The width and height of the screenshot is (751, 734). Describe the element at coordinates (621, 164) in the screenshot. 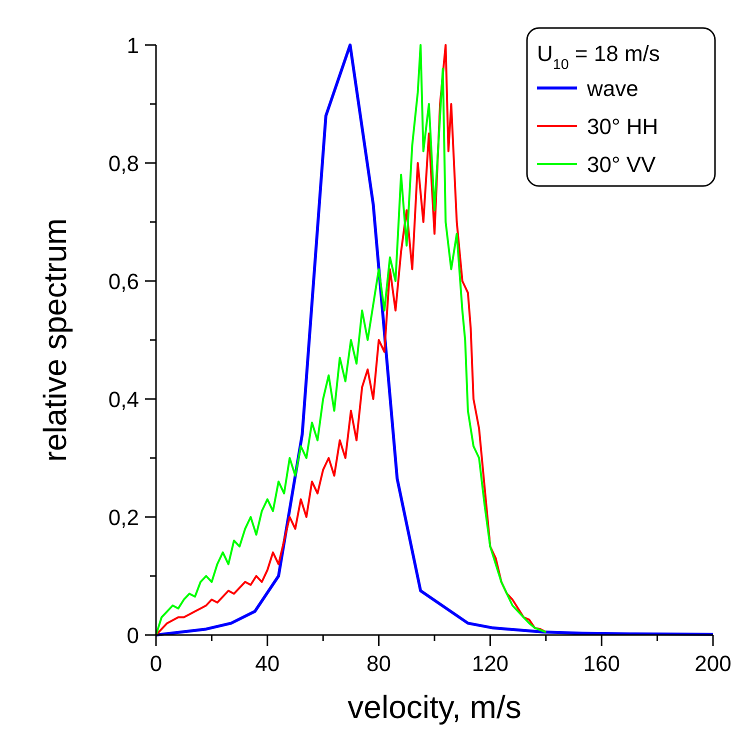

I see `legend-label: 30° VV` at that location.